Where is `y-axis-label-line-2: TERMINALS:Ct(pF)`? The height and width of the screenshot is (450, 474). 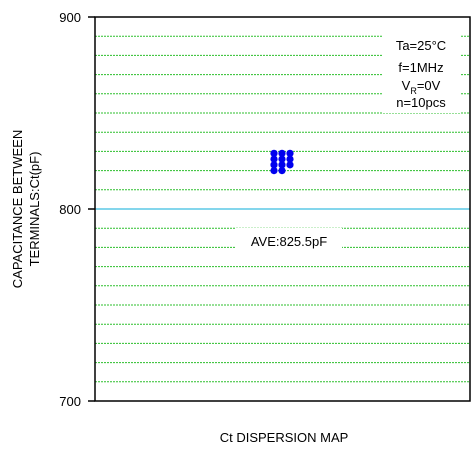
y-axis-label-line-2: TERMINALS:Ct(pF) is located at coordinates (34, 209).